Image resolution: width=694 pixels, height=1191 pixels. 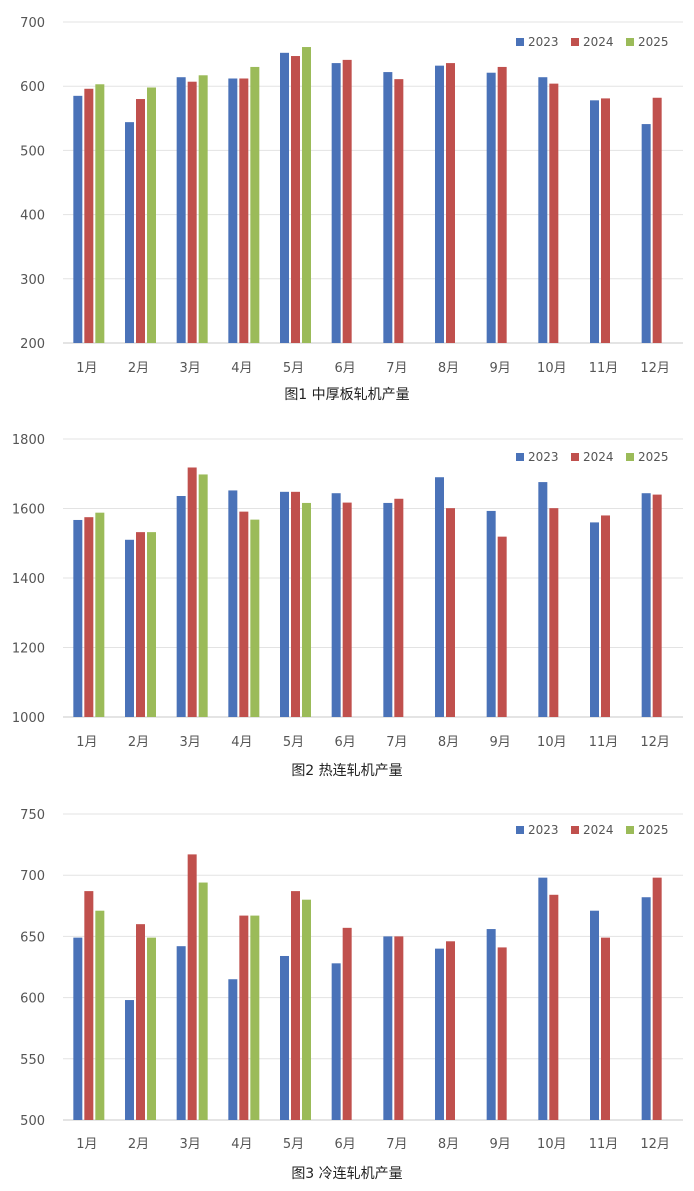 What do you see at coordinates (28, 649) in the screenshot?
I see `y-tick-label: 1200` at bounding box center [28, 649].